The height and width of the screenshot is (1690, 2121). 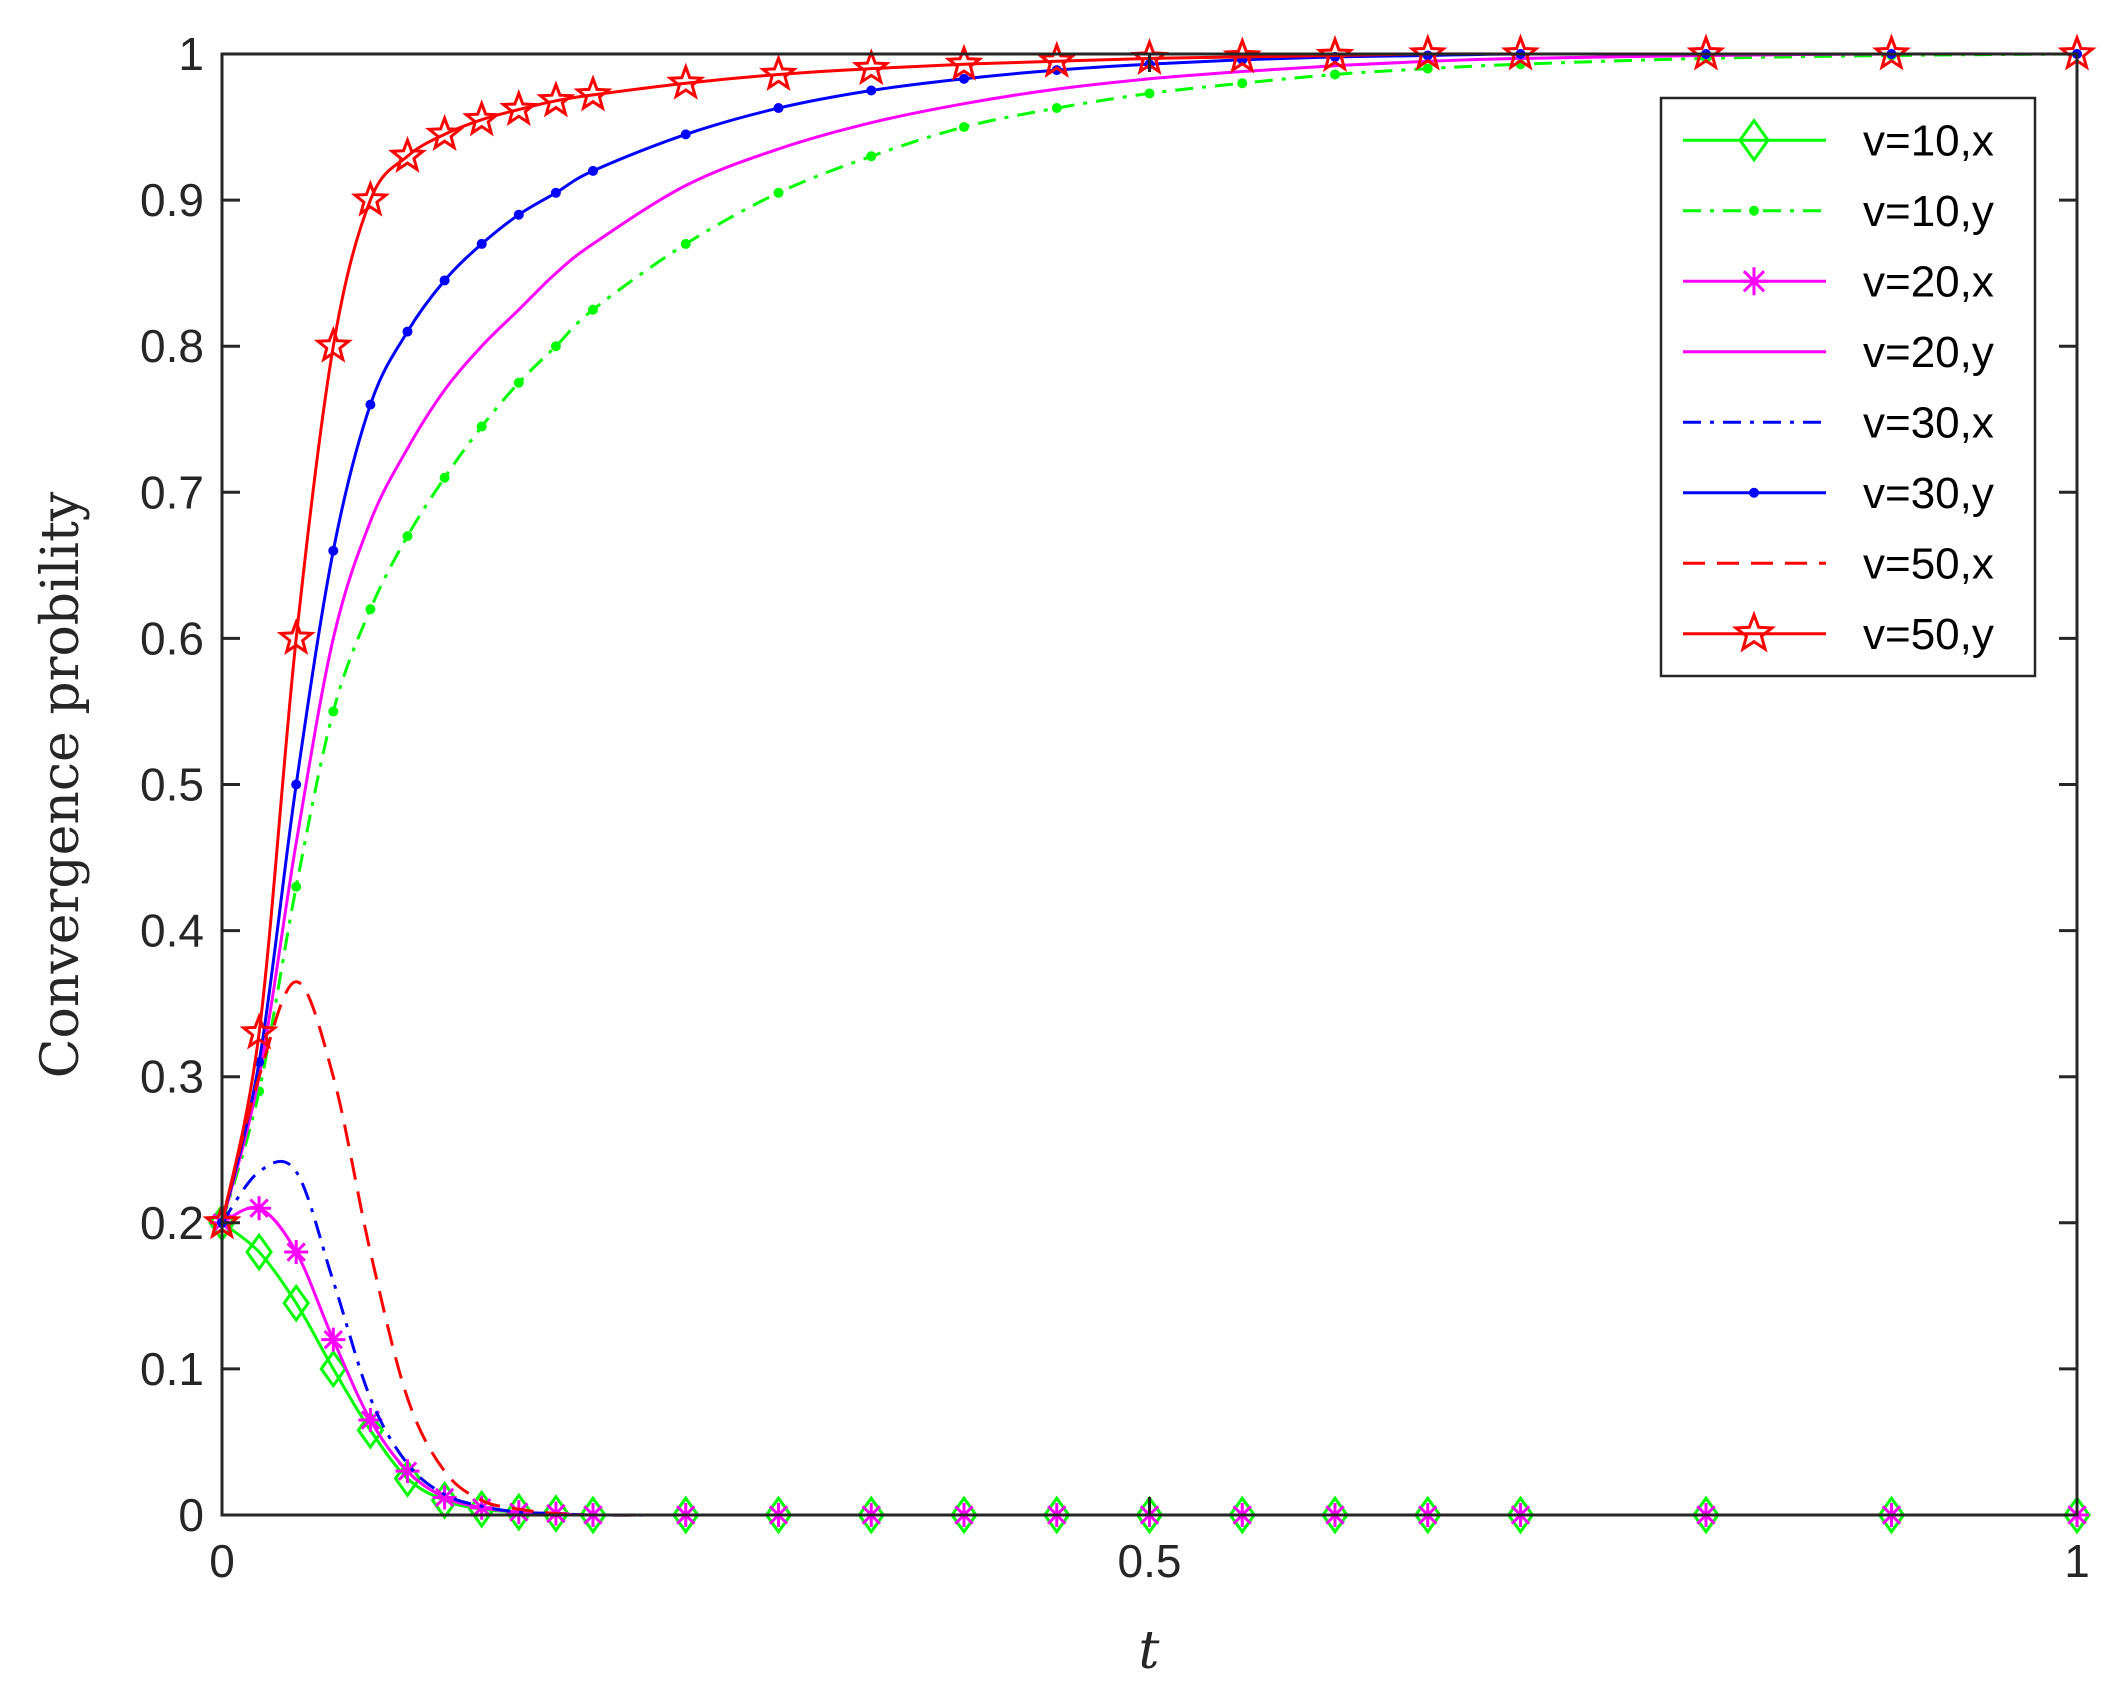 I want to click on y-tick-label: 0.6, so click(x=172, y=638).